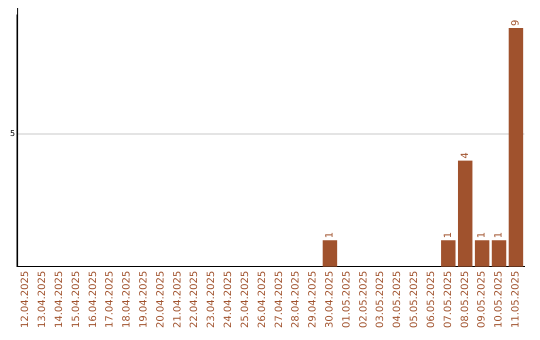 Image resolution: width=540 pixels, height=340 pixels. What do you see at coordinates (465, 299) in the screenshot?
I see `x-tick-label: 08.05.2025` at bounding box center [465, 299].